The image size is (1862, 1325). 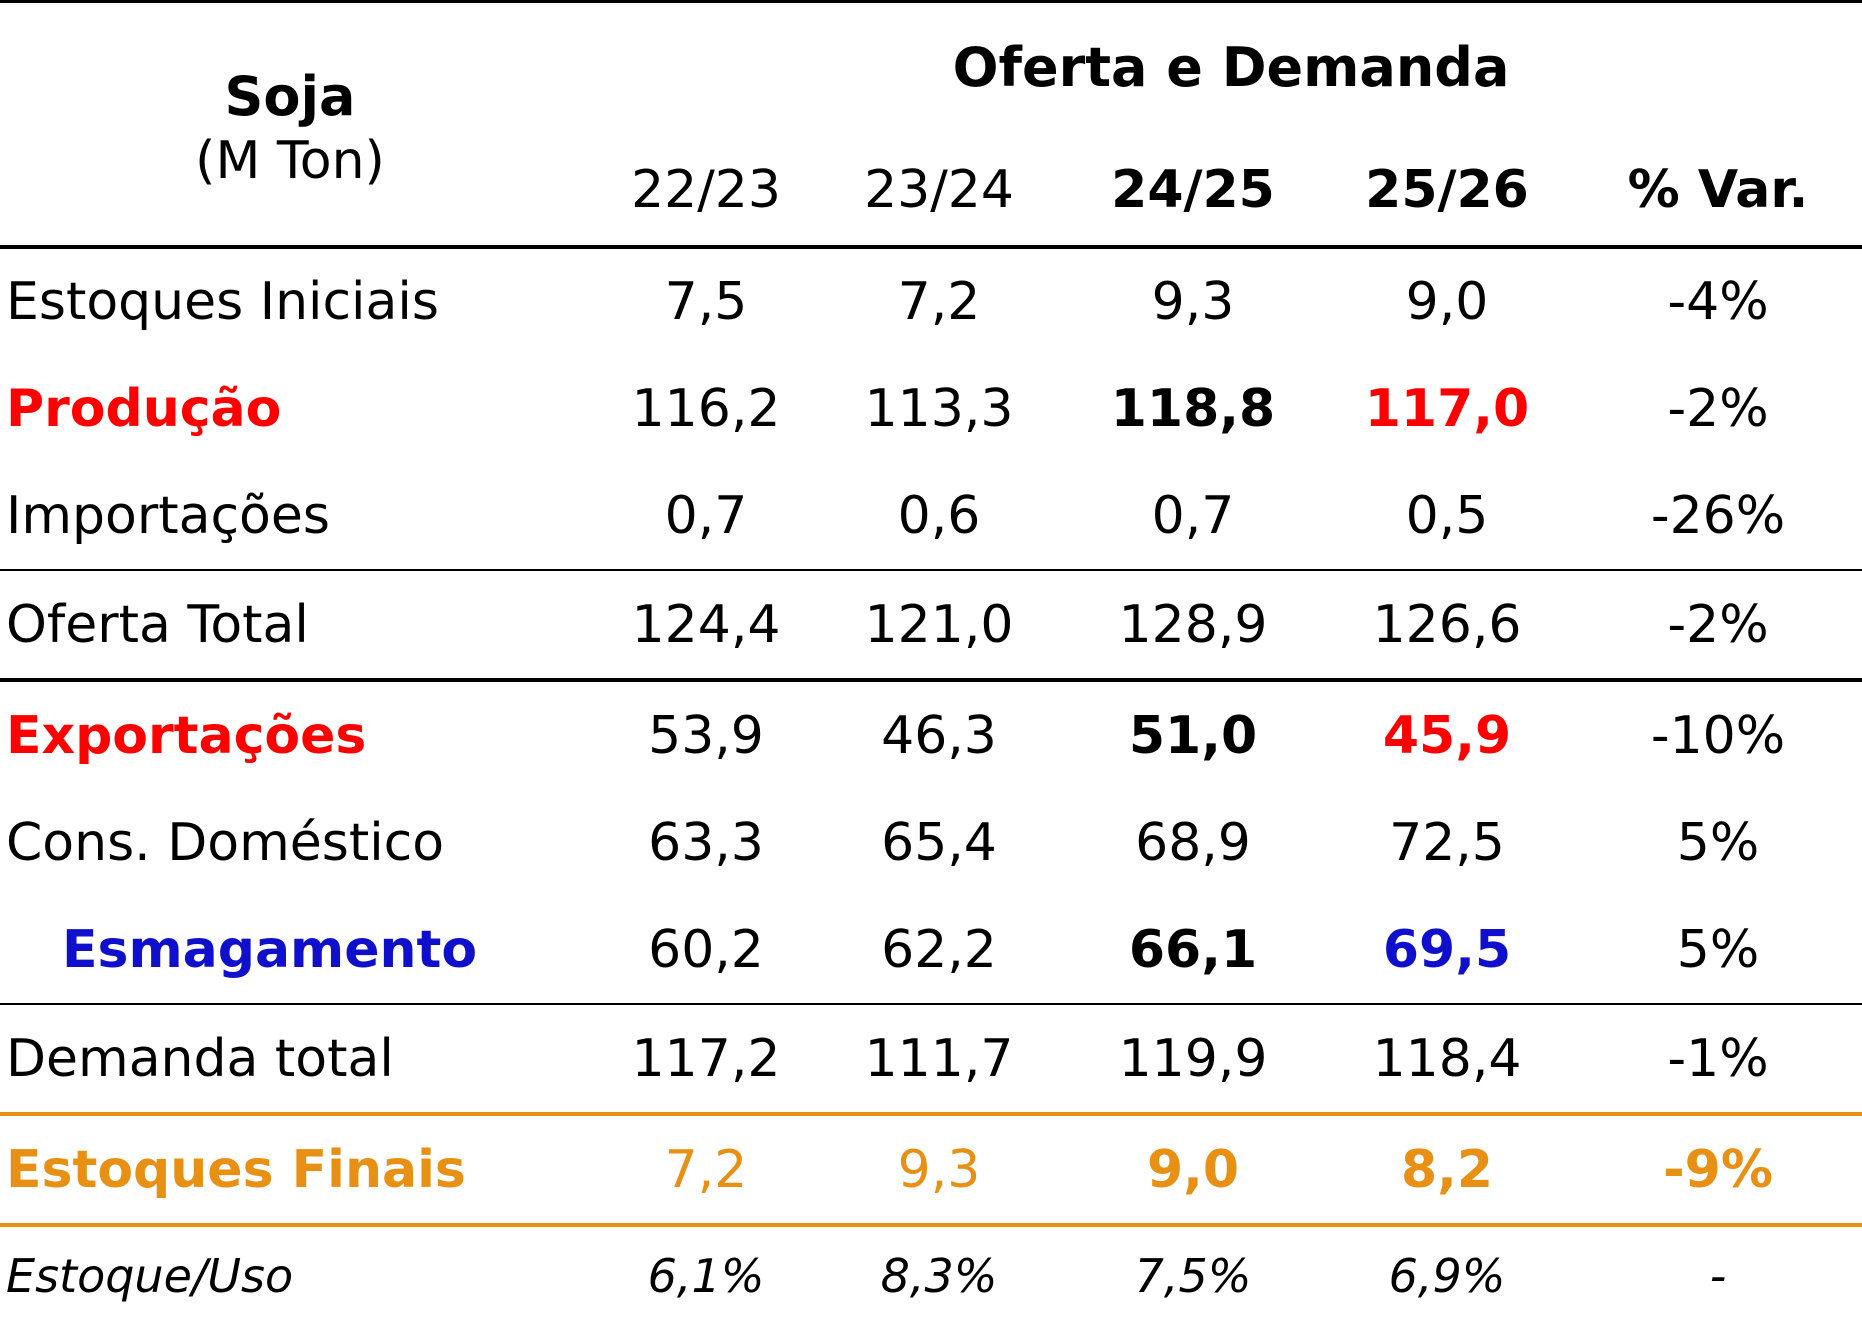 I want to click on col-header-23-24: 23/24, so click(x=939, y=190).